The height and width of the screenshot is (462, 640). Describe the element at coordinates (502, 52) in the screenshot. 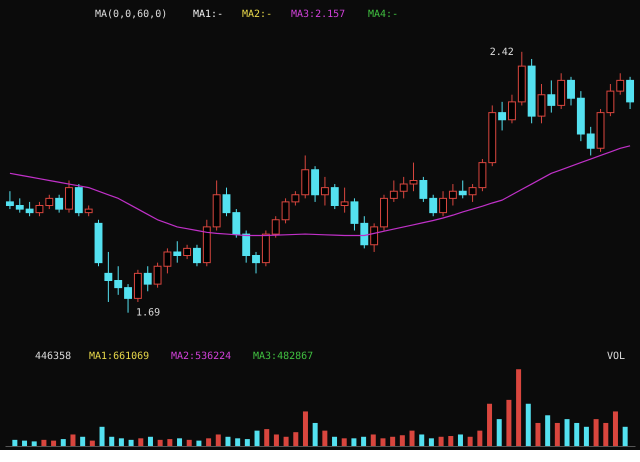

I see `annotation: 2.42` at that location.